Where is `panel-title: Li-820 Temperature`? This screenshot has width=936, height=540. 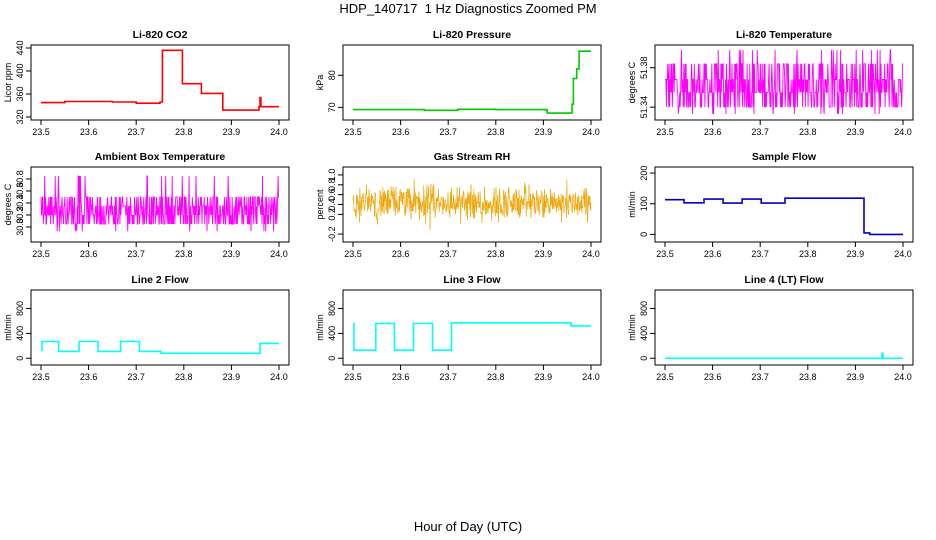
panel-title: Li-820 Temperature is located at coordinates (784, 35).